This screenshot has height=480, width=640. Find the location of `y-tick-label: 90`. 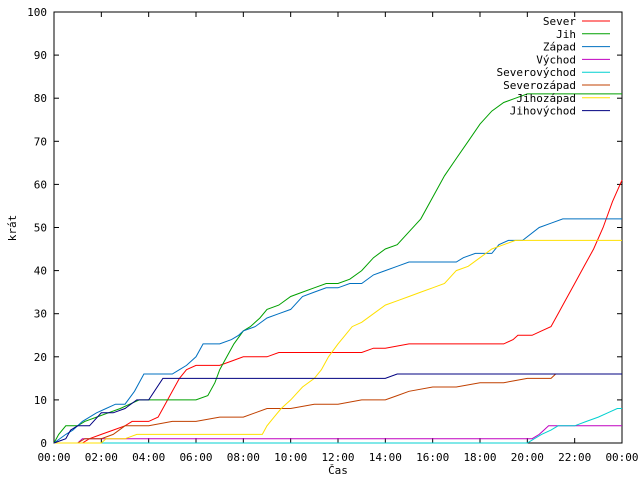

y-tick-label: 90 is located at coordinates (40, 55).